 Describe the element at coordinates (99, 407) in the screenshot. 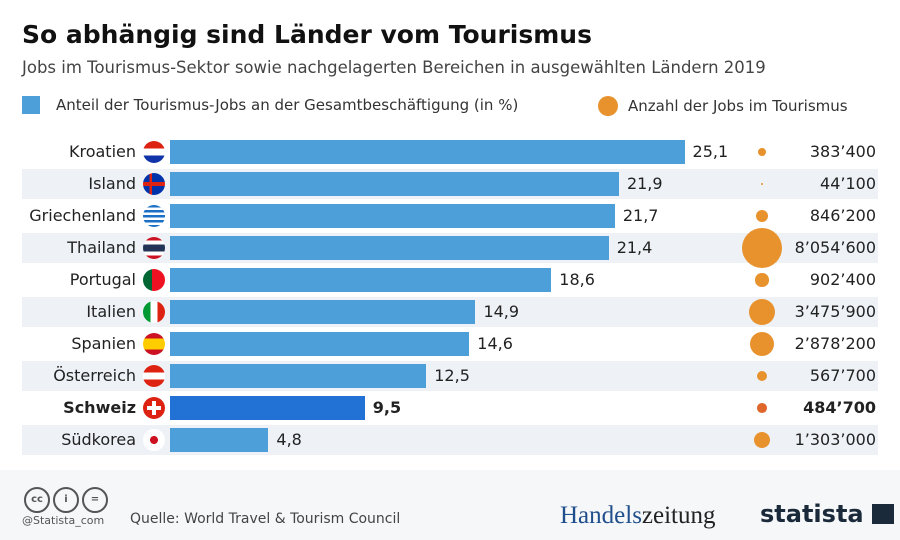

I see `country-label: Schweiz` at that location.